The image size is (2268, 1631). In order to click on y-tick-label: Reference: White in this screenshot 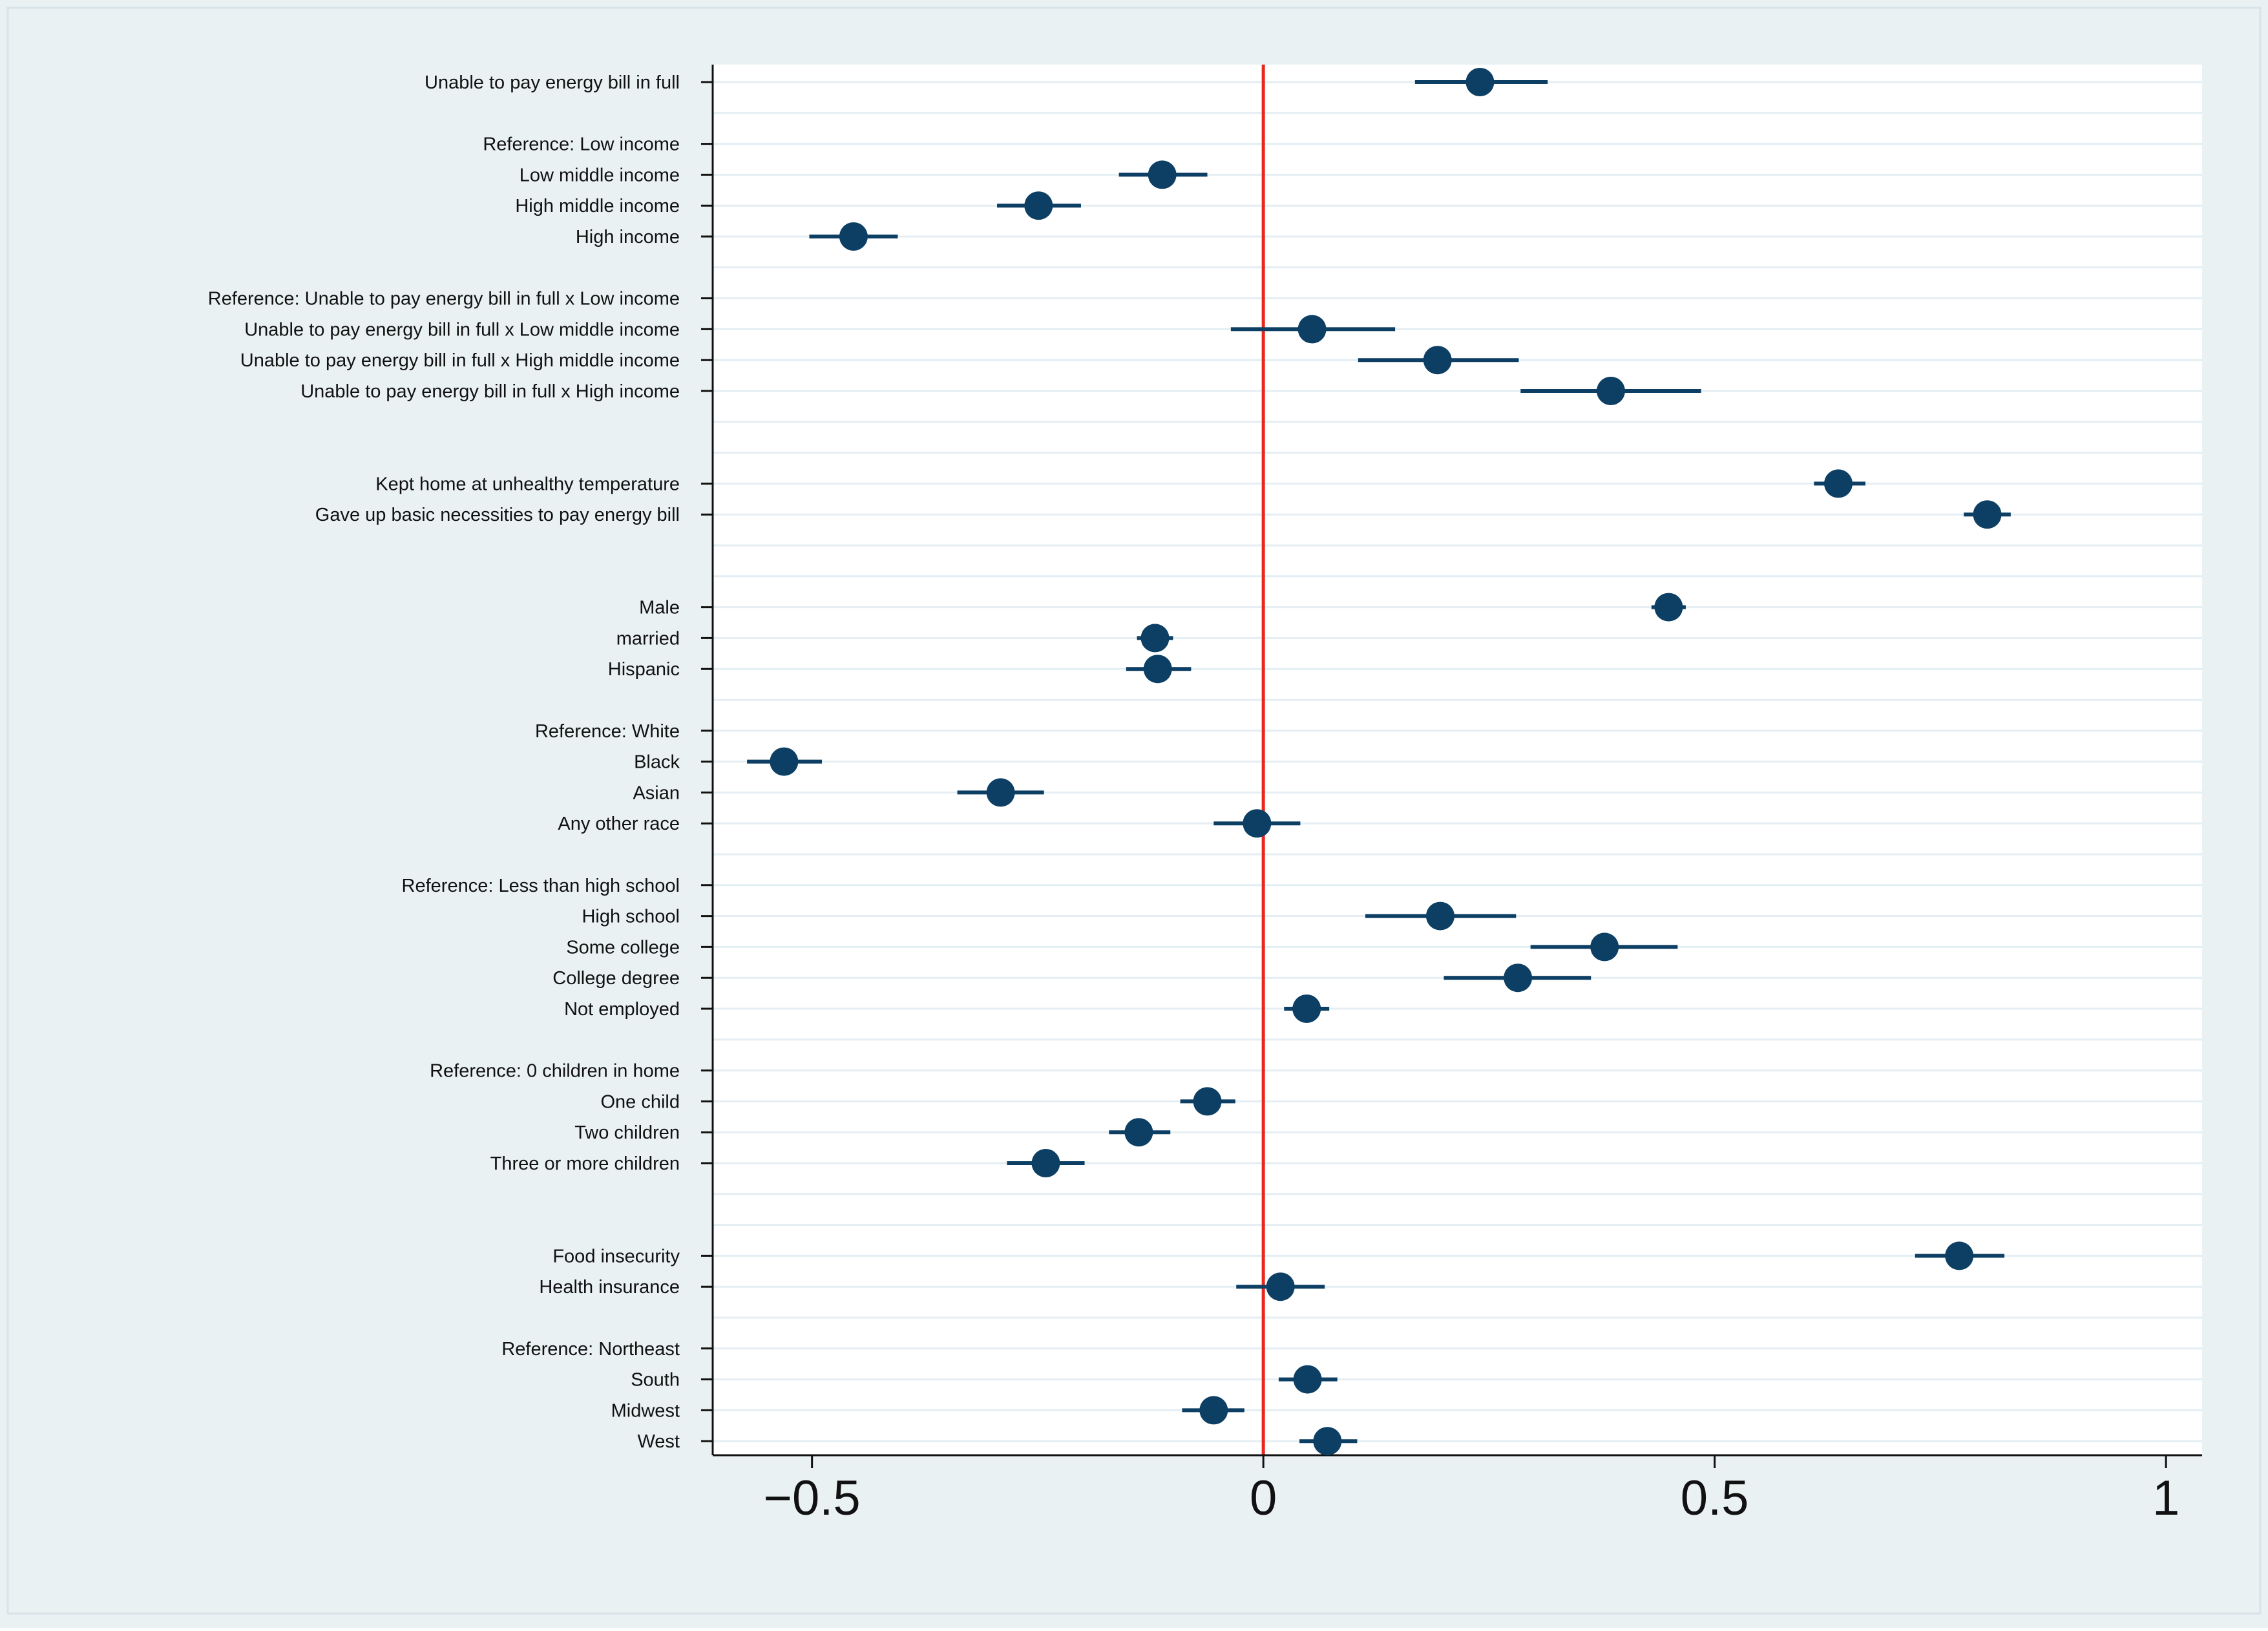, I will do `click(607, 731)`.